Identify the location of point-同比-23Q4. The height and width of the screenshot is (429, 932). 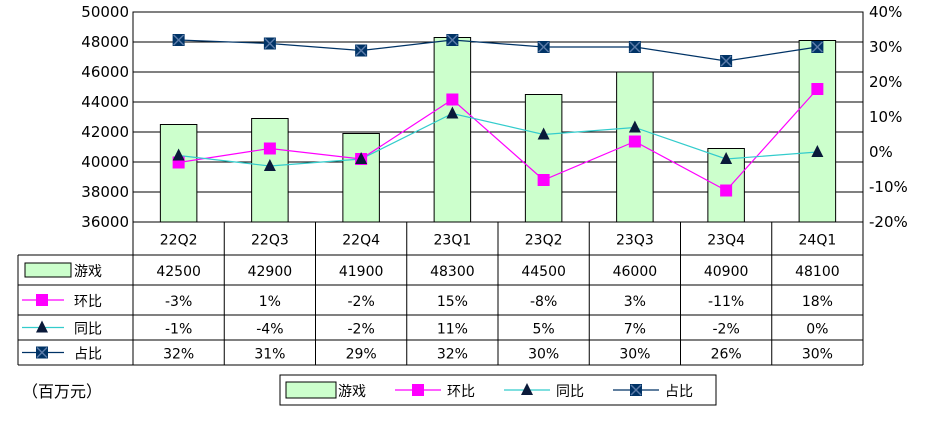
(726, 158).